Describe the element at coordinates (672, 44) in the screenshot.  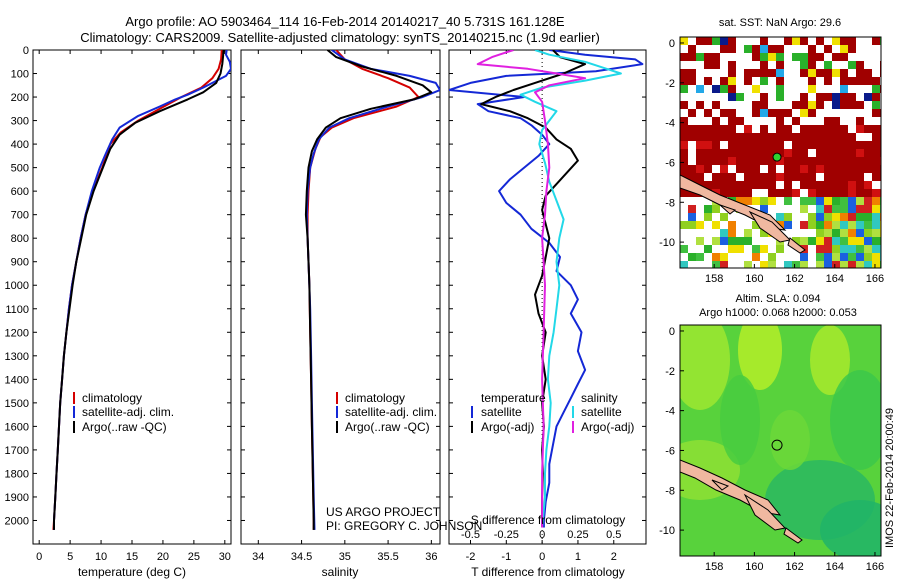
I see `map-y-tick-label: 0` at that location.